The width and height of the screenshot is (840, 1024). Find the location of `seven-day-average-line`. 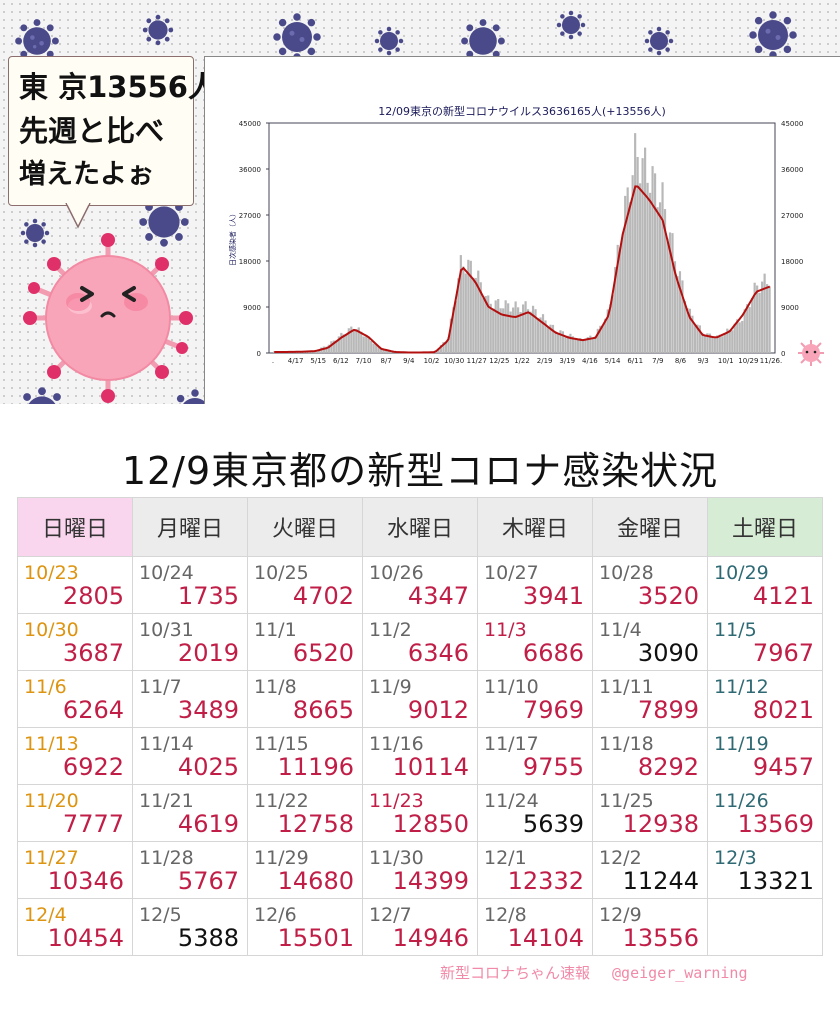

seven-day-average-line is located at coordinates (522, 269).